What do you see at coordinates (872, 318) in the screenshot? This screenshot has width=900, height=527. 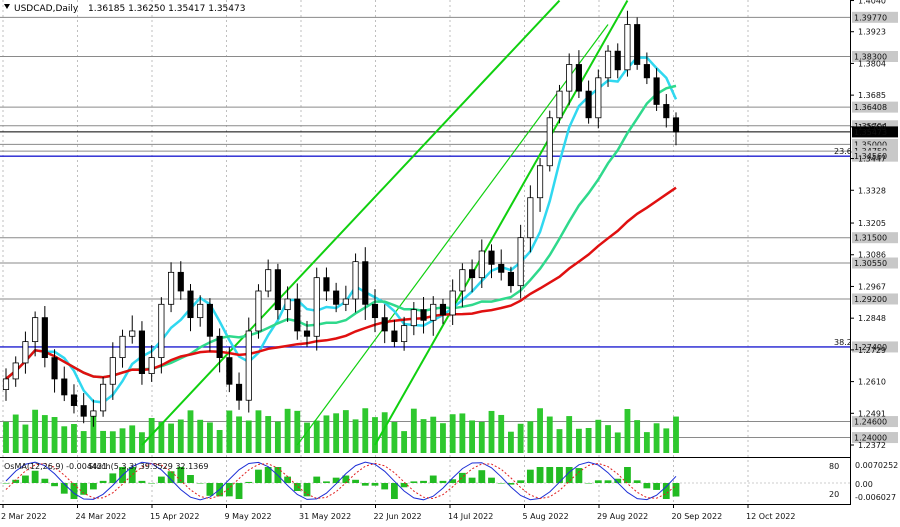 I see `price-tick-label: 1.2848` at bounding box center [872, 318].